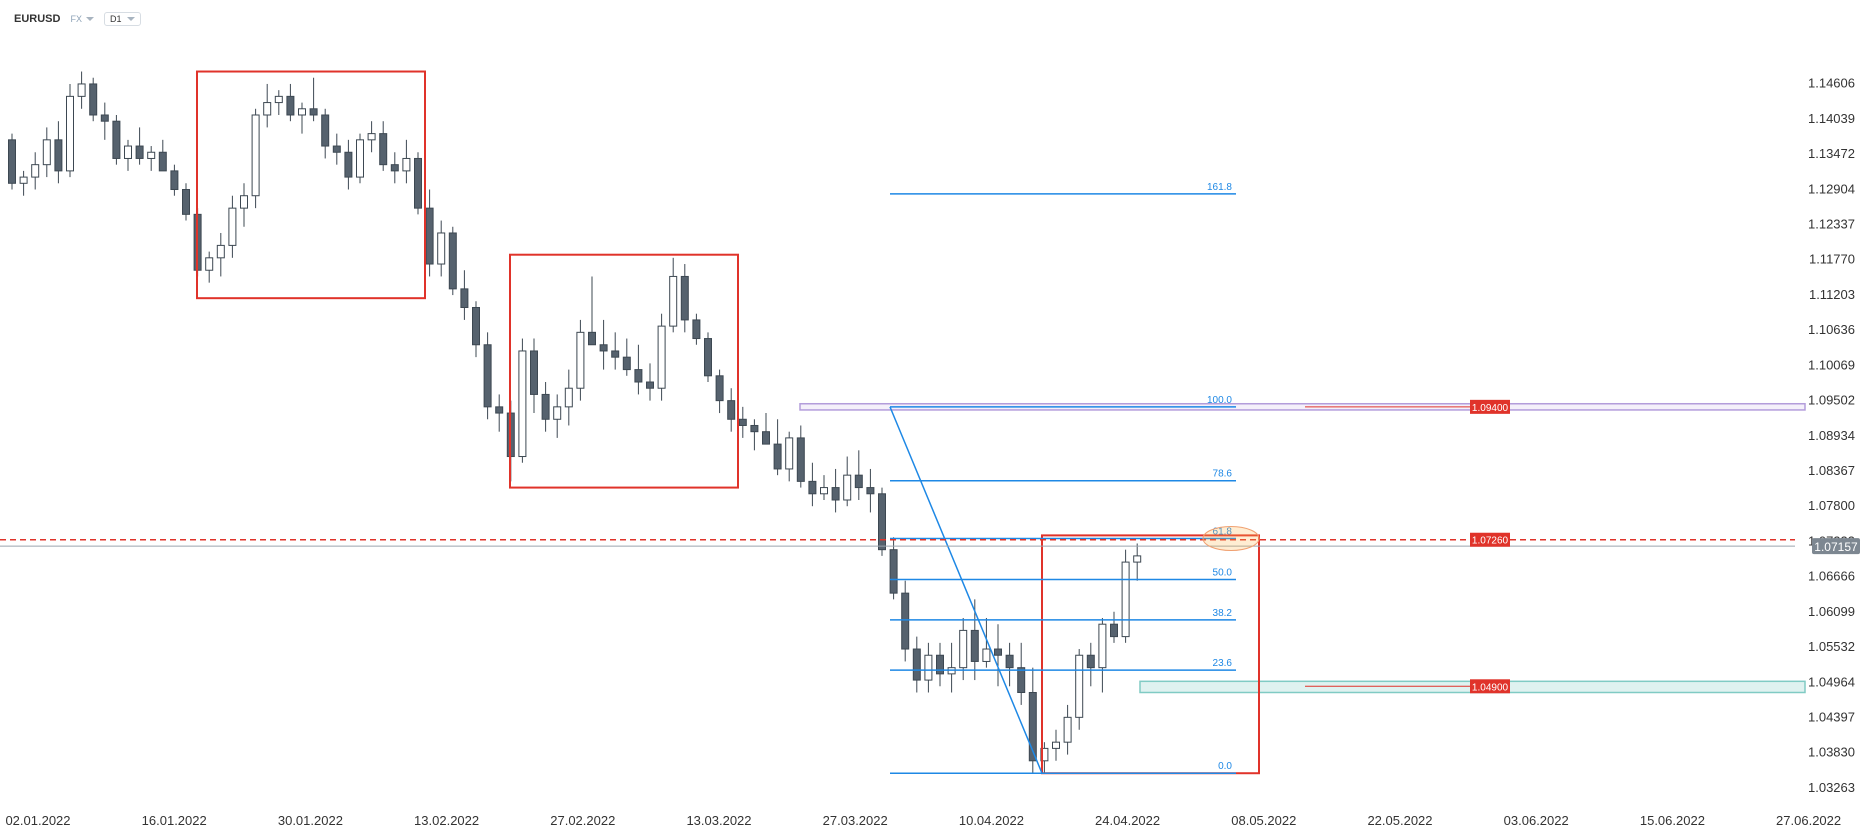 The width and height of the screenshot is (1866, 832). I want to click on current-price-tag, so click(1836, 546).